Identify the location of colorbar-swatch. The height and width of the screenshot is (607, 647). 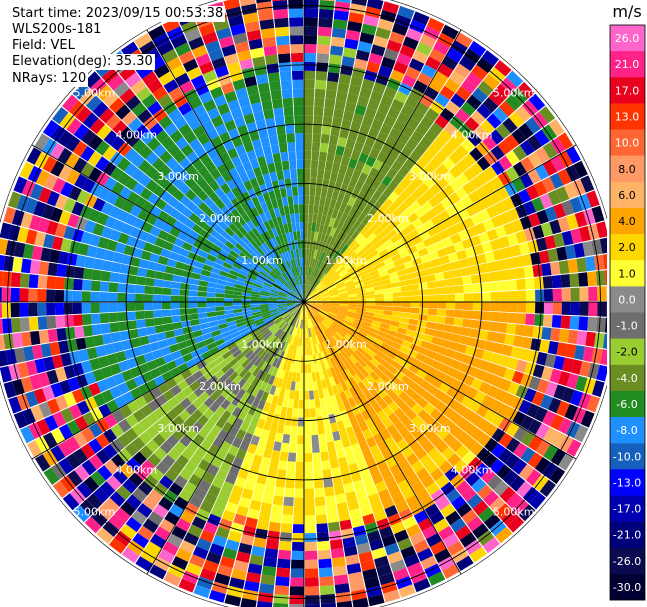
(627, 142).